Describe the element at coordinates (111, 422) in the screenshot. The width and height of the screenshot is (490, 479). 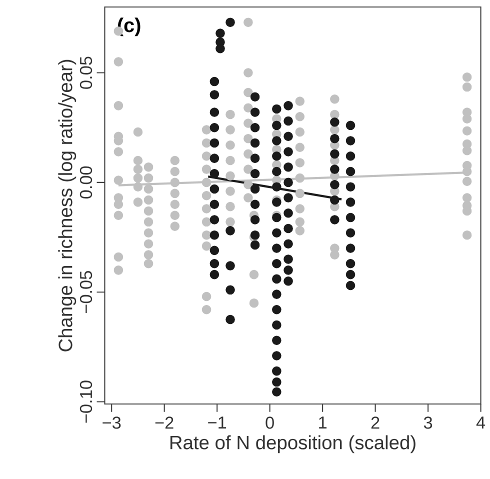
I see `x-tick-label: −3` at that location.